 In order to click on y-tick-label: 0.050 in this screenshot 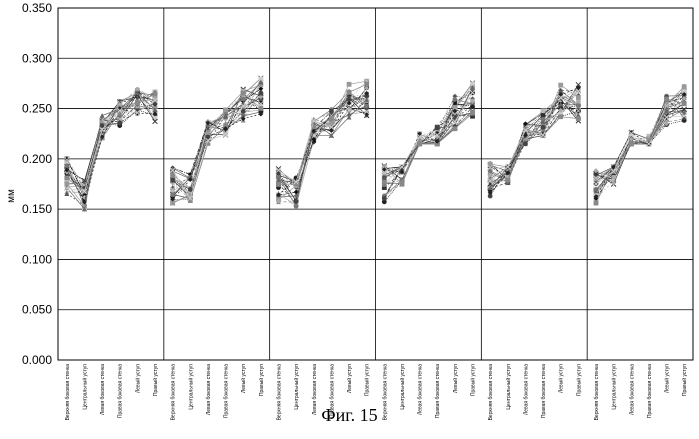, I will do `click(37, 310)`.